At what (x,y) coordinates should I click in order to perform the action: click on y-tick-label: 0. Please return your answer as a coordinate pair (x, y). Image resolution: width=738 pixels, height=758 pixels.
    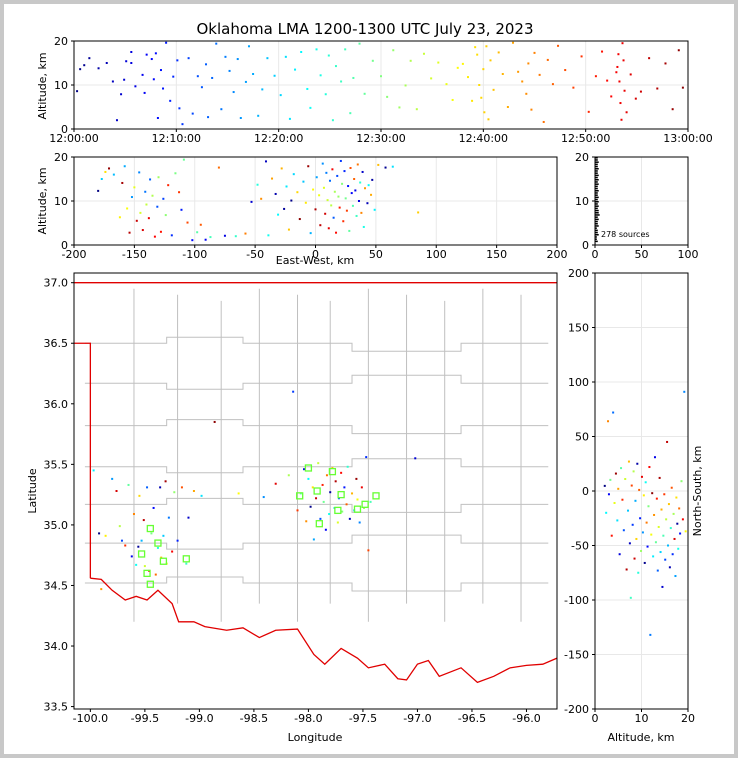
    Looking at the image, I should click on (64, 129).